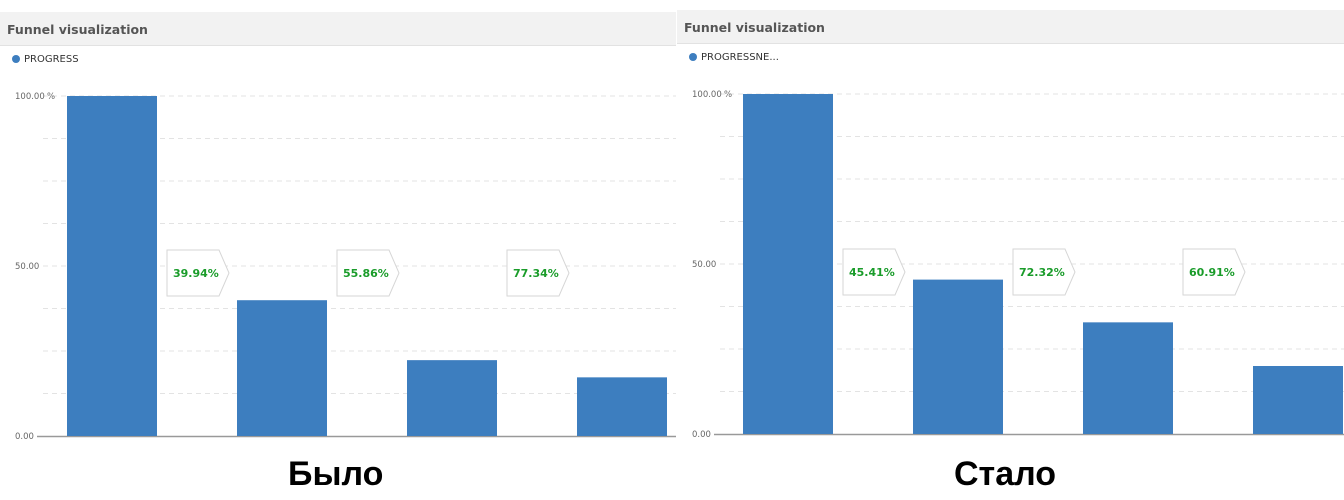  What do you see at coordinates (51, 59) in the screenshot?
I see `legend-label: PROGRESS` at bounding box center [51, 59].